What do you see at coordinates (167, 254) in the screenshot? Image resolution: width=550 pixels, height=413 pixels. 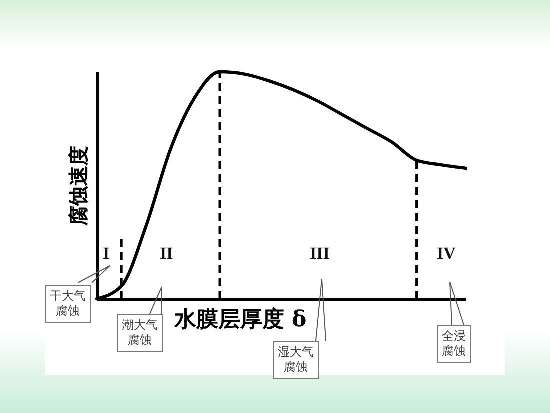 I see `annotation: II` at bounding box center [167, 254].